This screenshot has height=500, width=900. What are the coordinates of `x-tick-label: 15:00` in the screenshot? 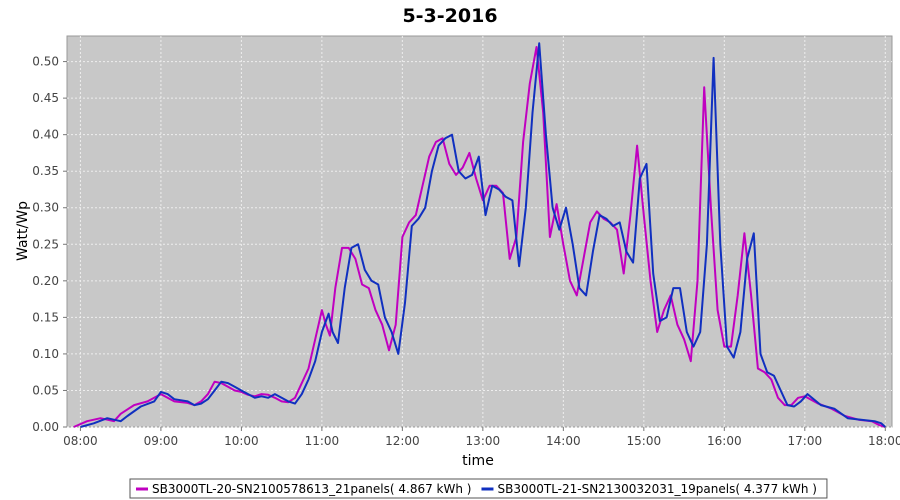 It's located at (644, 441).